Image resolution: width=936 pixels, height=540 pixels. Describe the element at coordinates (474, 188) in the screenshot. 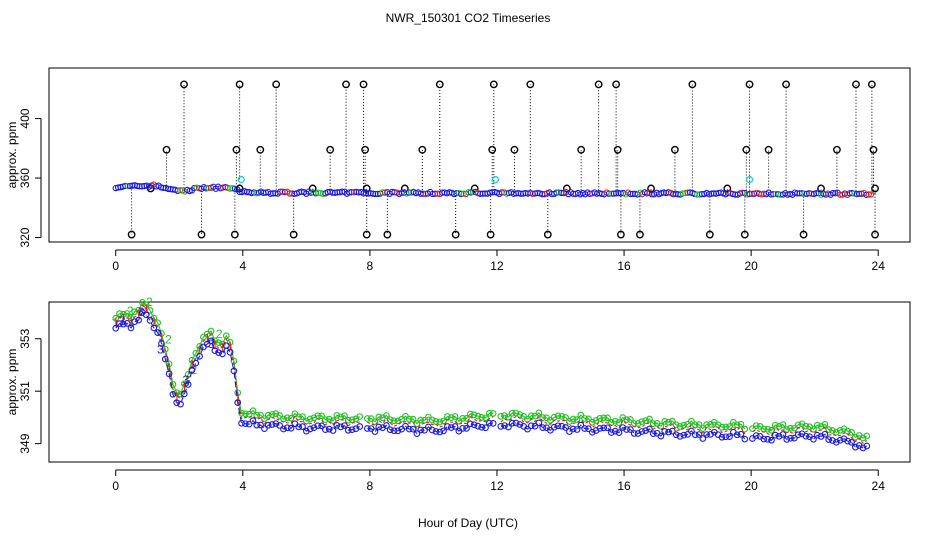

I see `spike-marker-small` at that location.